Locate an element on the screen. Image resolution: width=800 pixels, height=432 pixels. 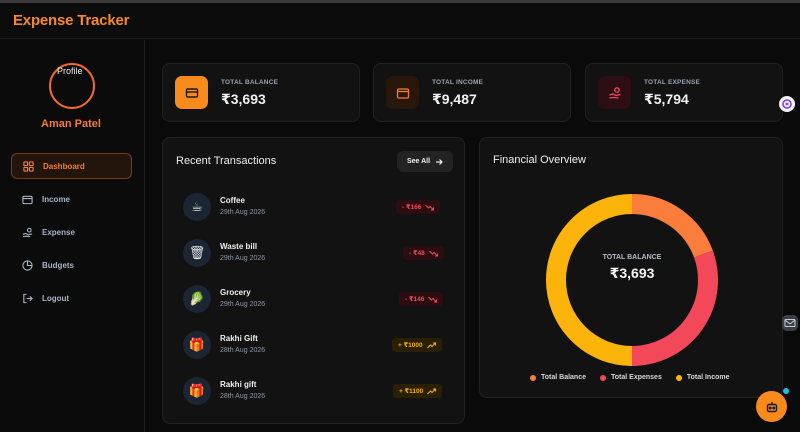
dashboard-icon is located at coordinates (28, 166).